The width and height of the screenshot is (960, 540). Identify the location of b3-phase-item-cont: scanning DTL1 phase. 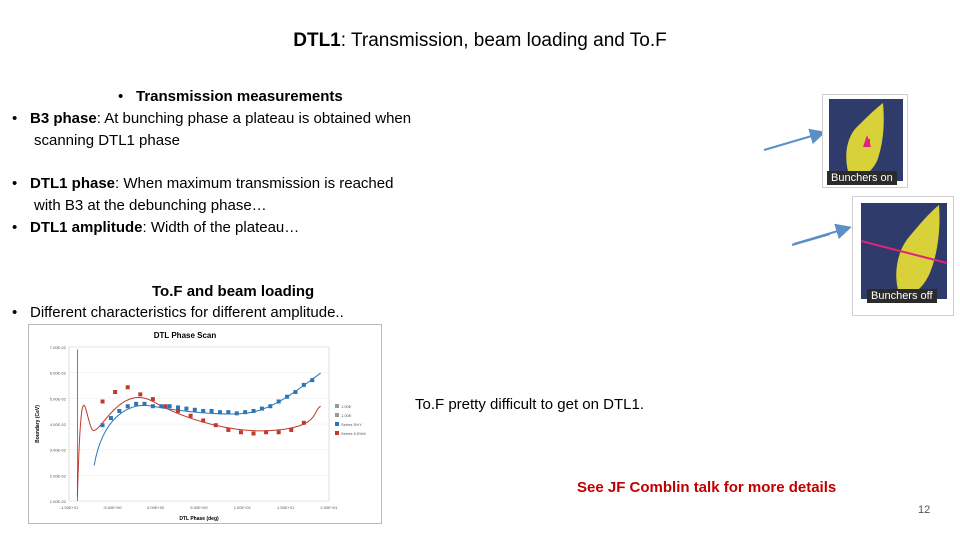
(107, 140).